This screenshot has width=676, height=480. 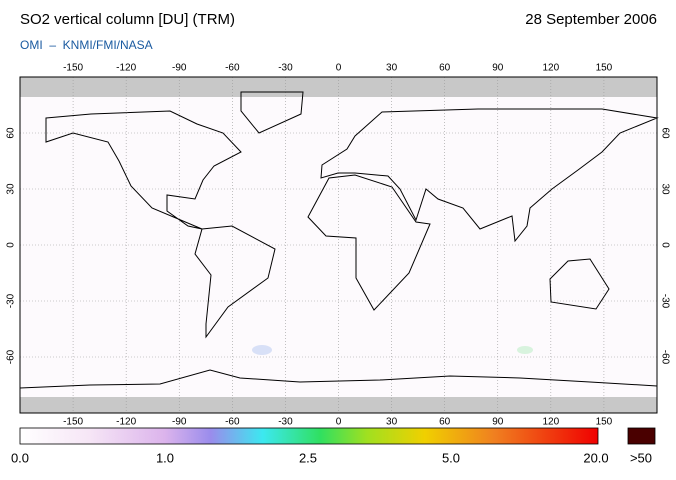 What do you see at coordinates (20, 457) in the screenshot?
I see `colorbar-label: 0.0` at bounding box center [20, 457].